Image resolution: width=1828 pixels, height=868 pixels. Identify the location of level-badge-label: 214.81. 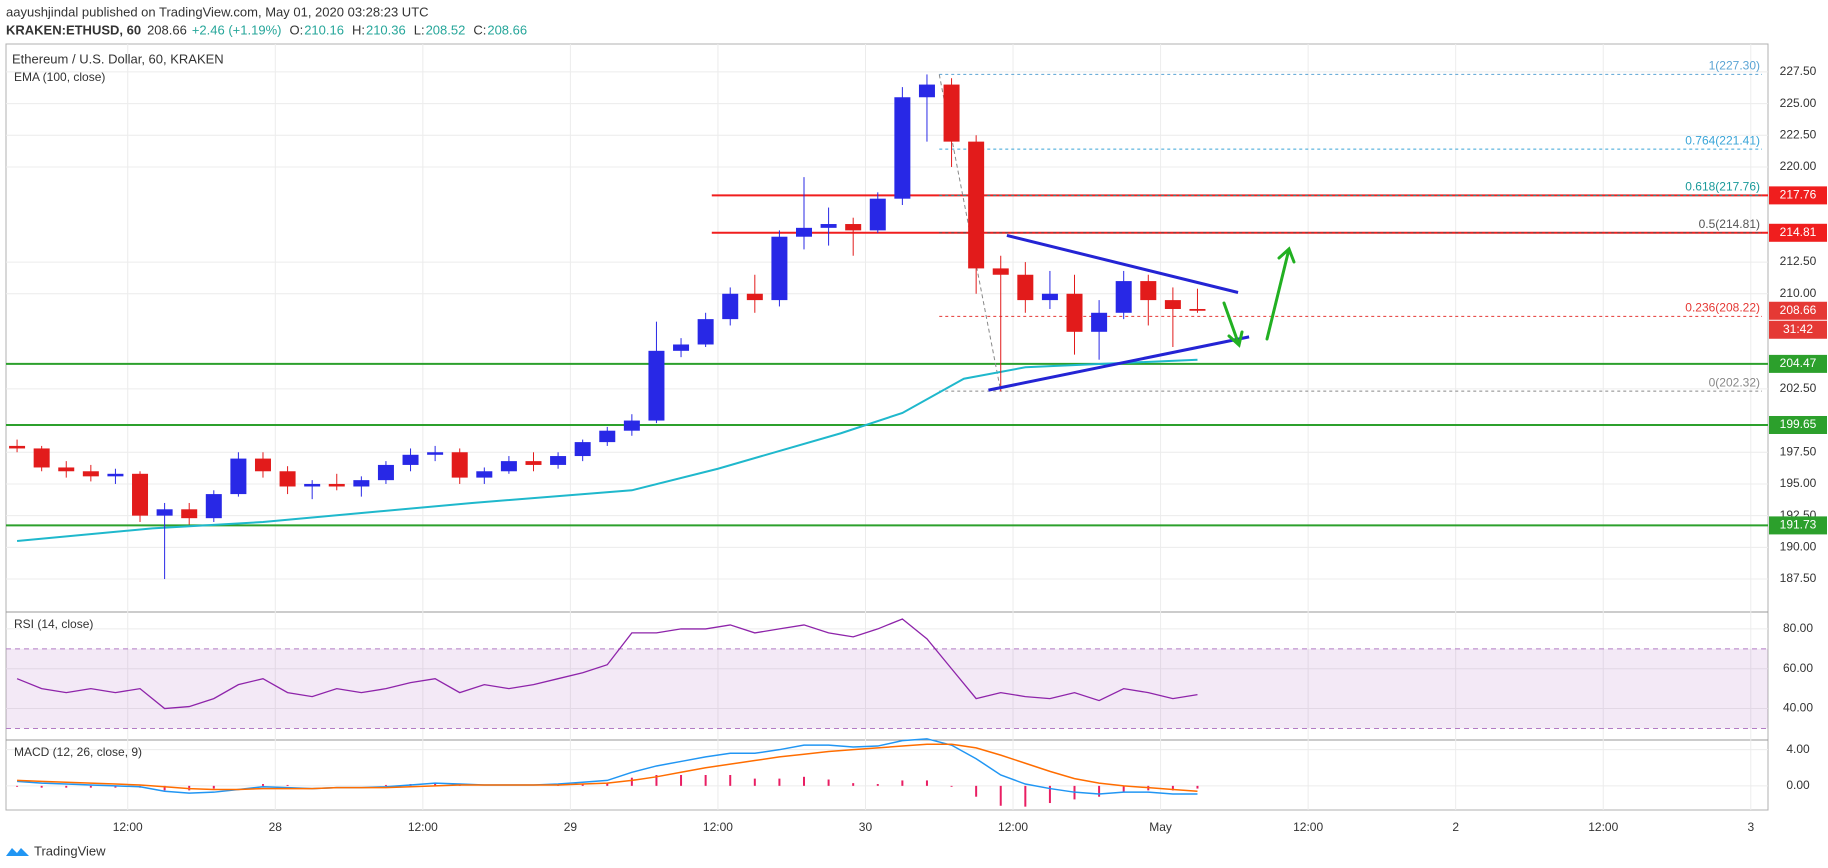
(1798, 232).